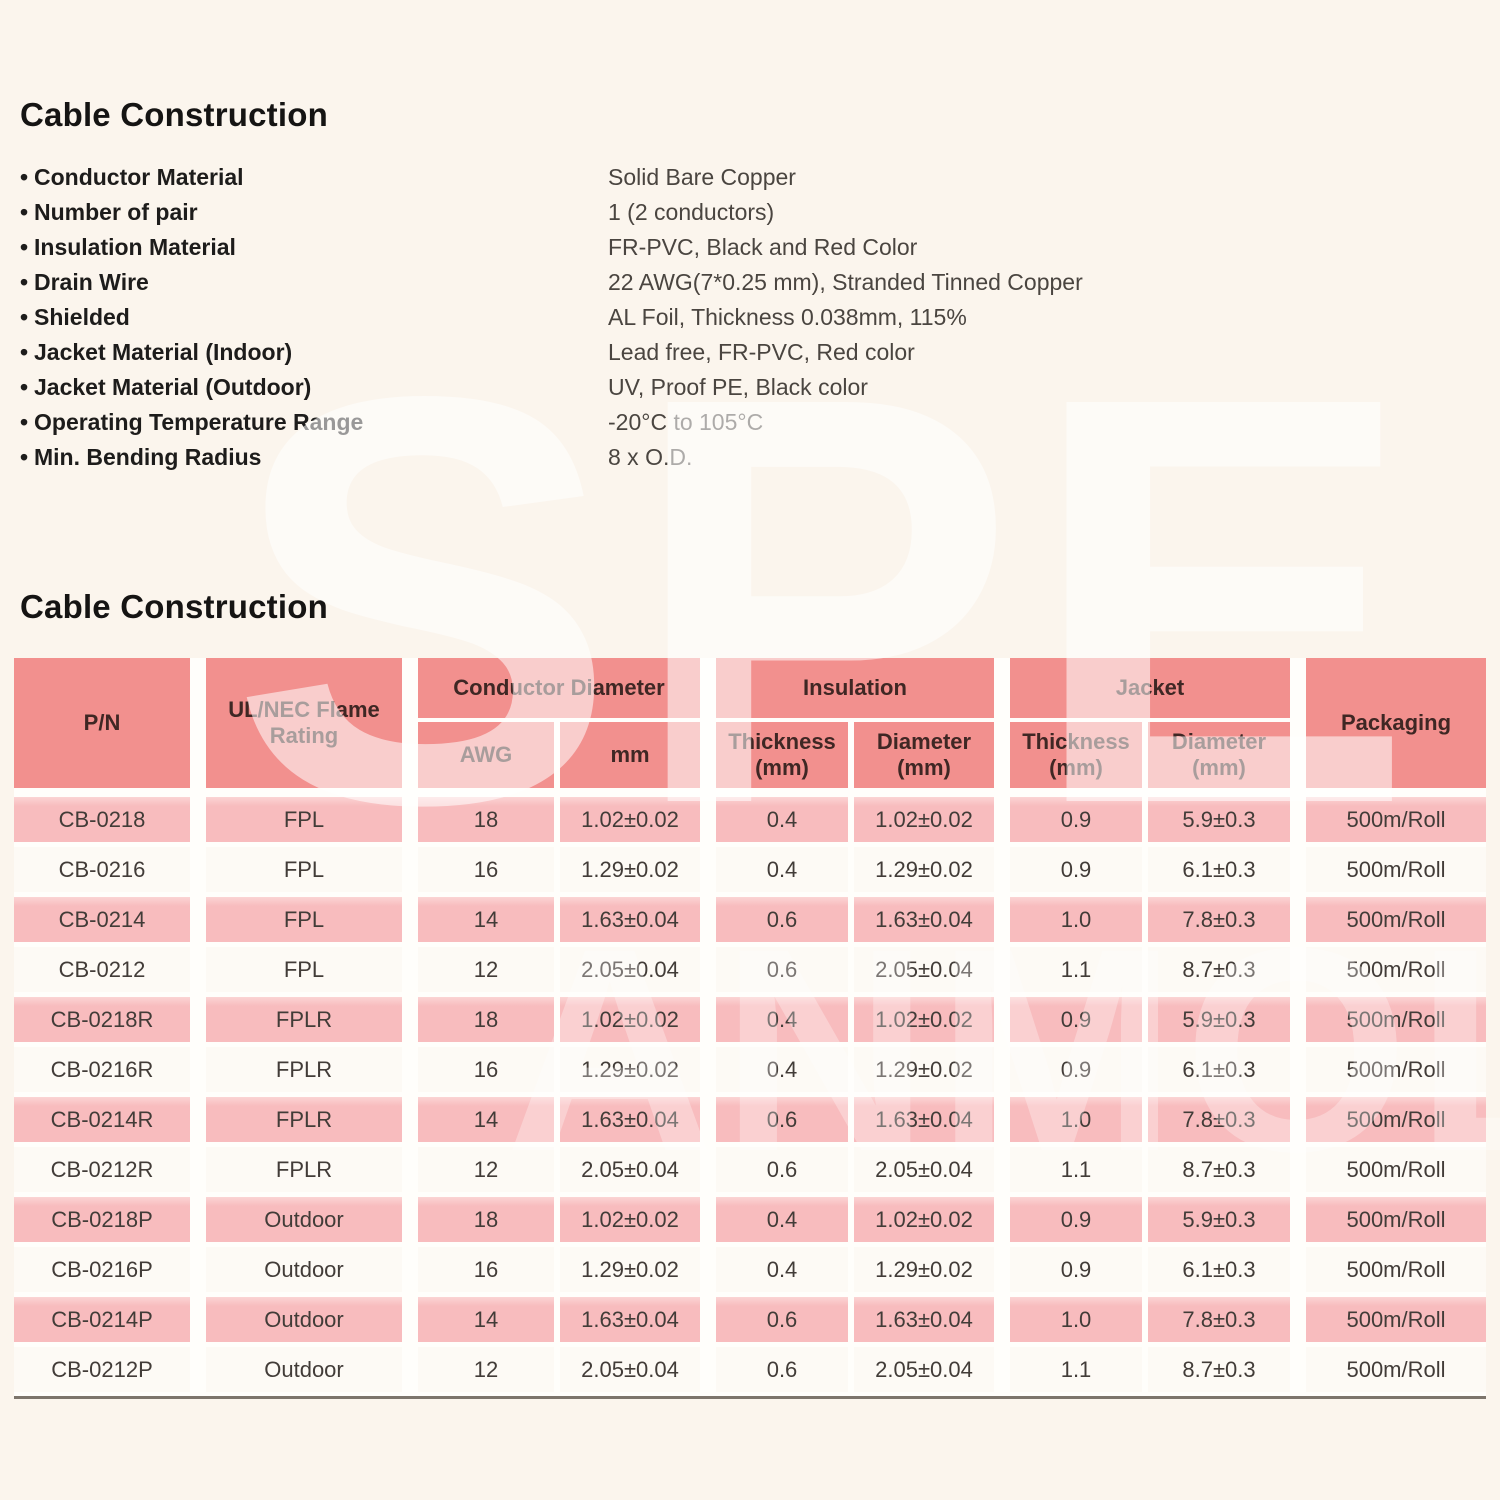 Image resolution: width=1500 pixels, height=1500 pixels. I want to click on spec-label: Shielded, so click(82, 317).